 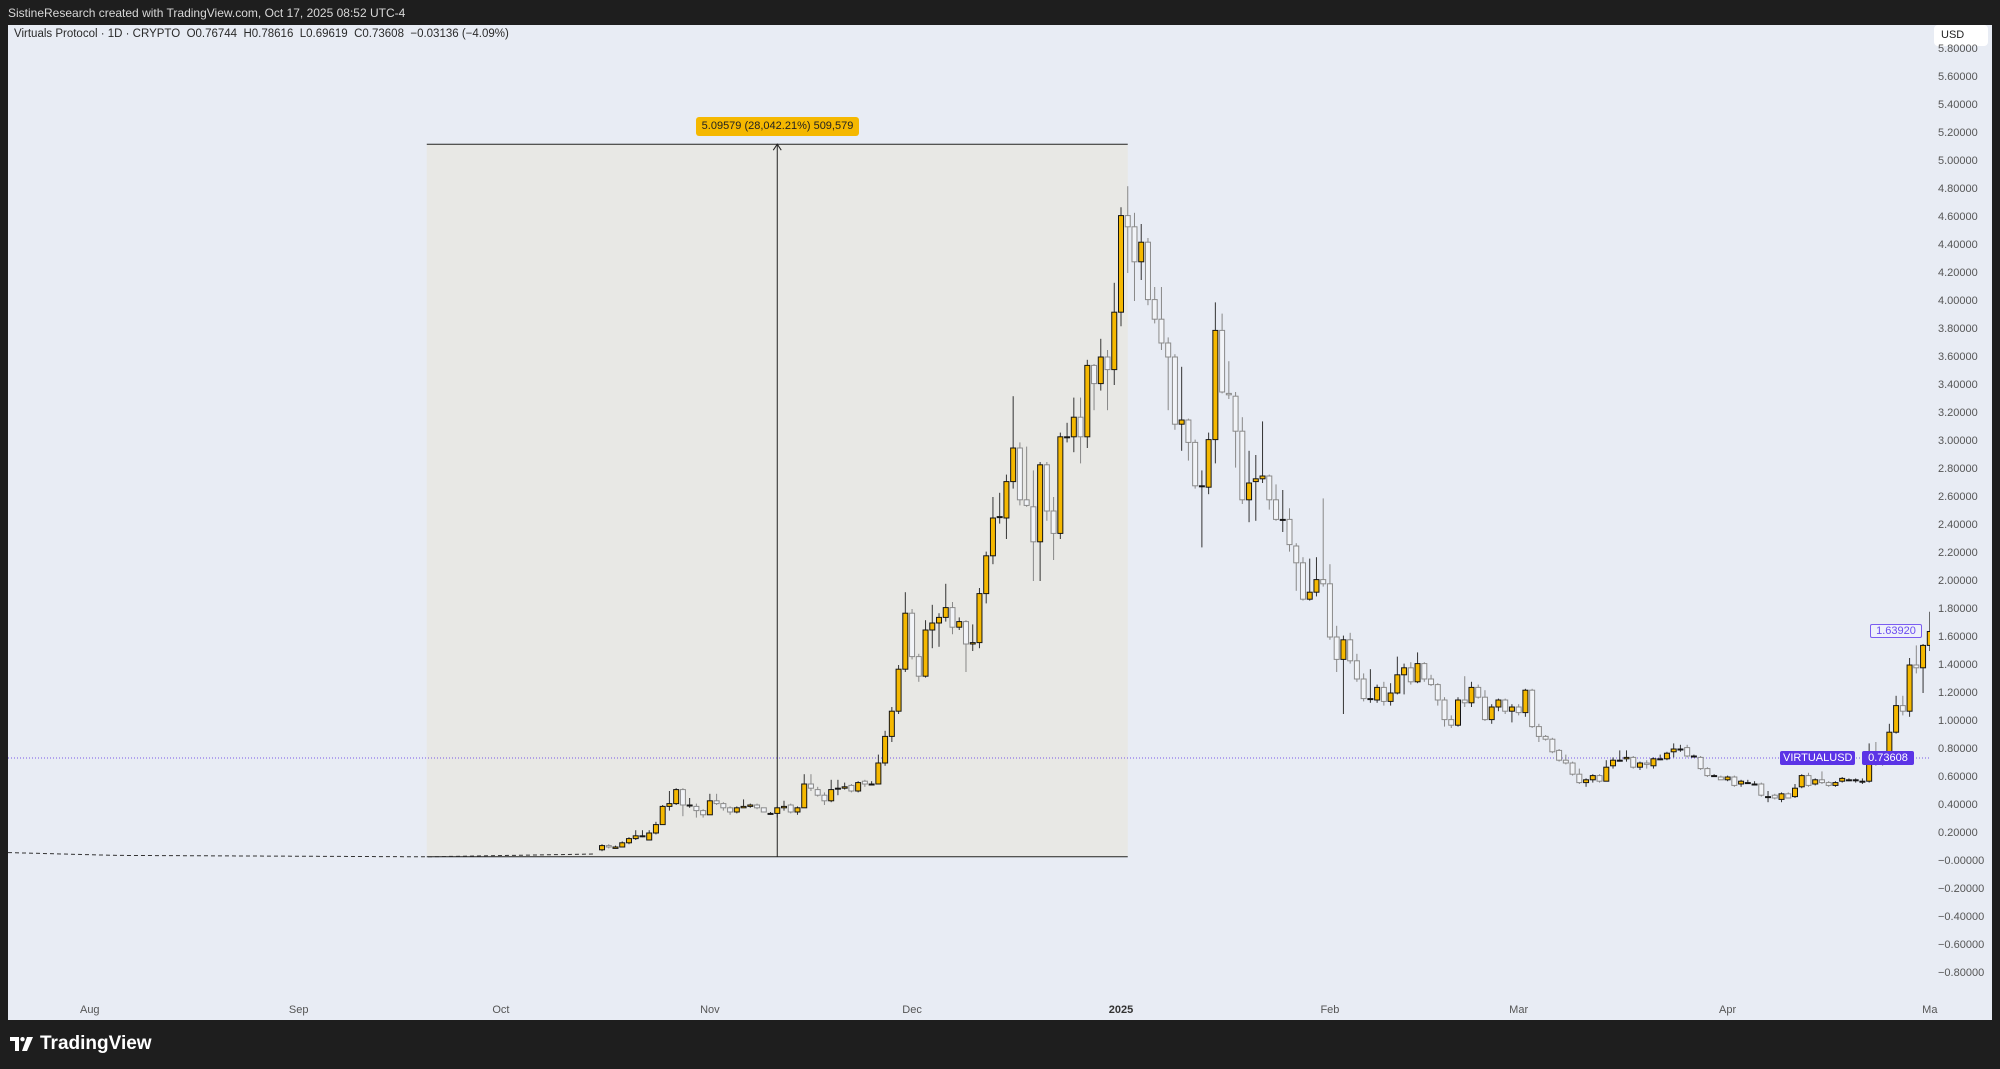 What do you see at coordinates (1958, 189) in the screenshot?
I see `price-tick-label: 4.80000` at bounding box center [1958, 189].